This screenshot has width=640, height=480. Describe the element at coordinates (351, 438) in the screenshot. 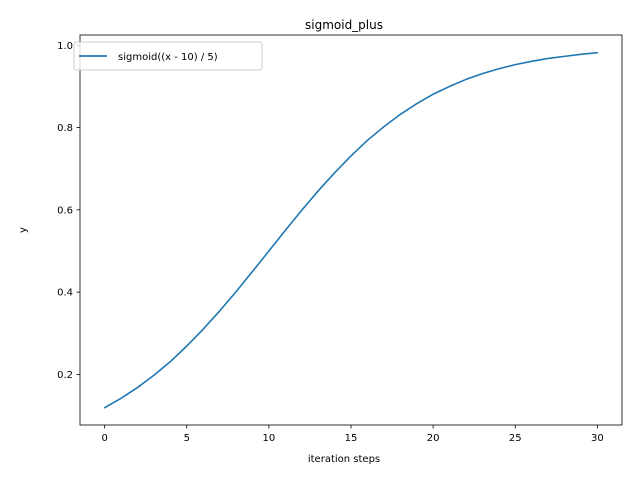

I see `x-tick-label: 15` at that location.